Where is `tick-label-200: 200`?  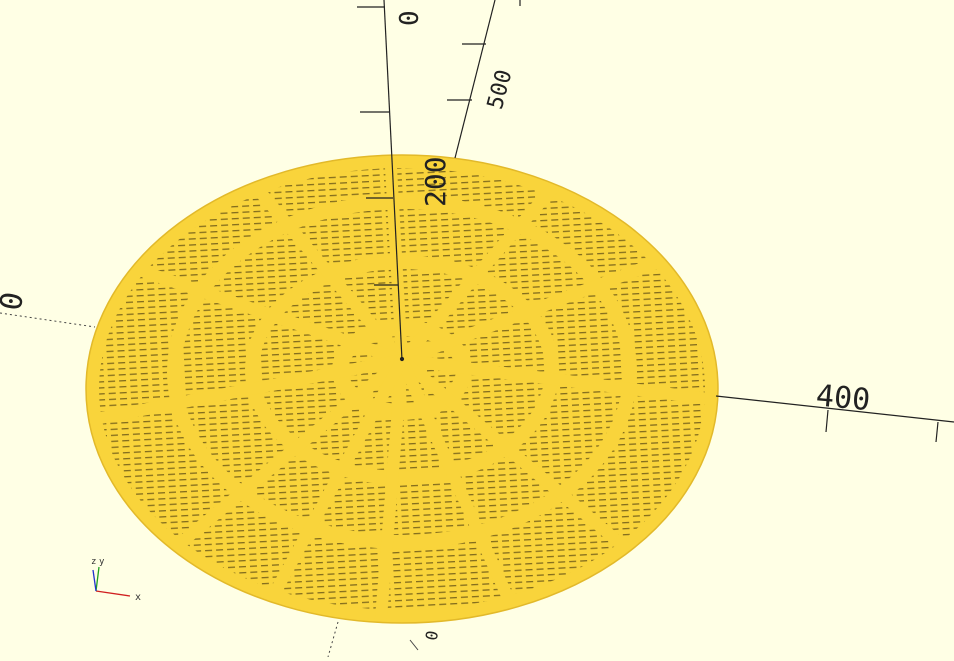 tick-label-200: 200 is located at coordinates (435, 181).